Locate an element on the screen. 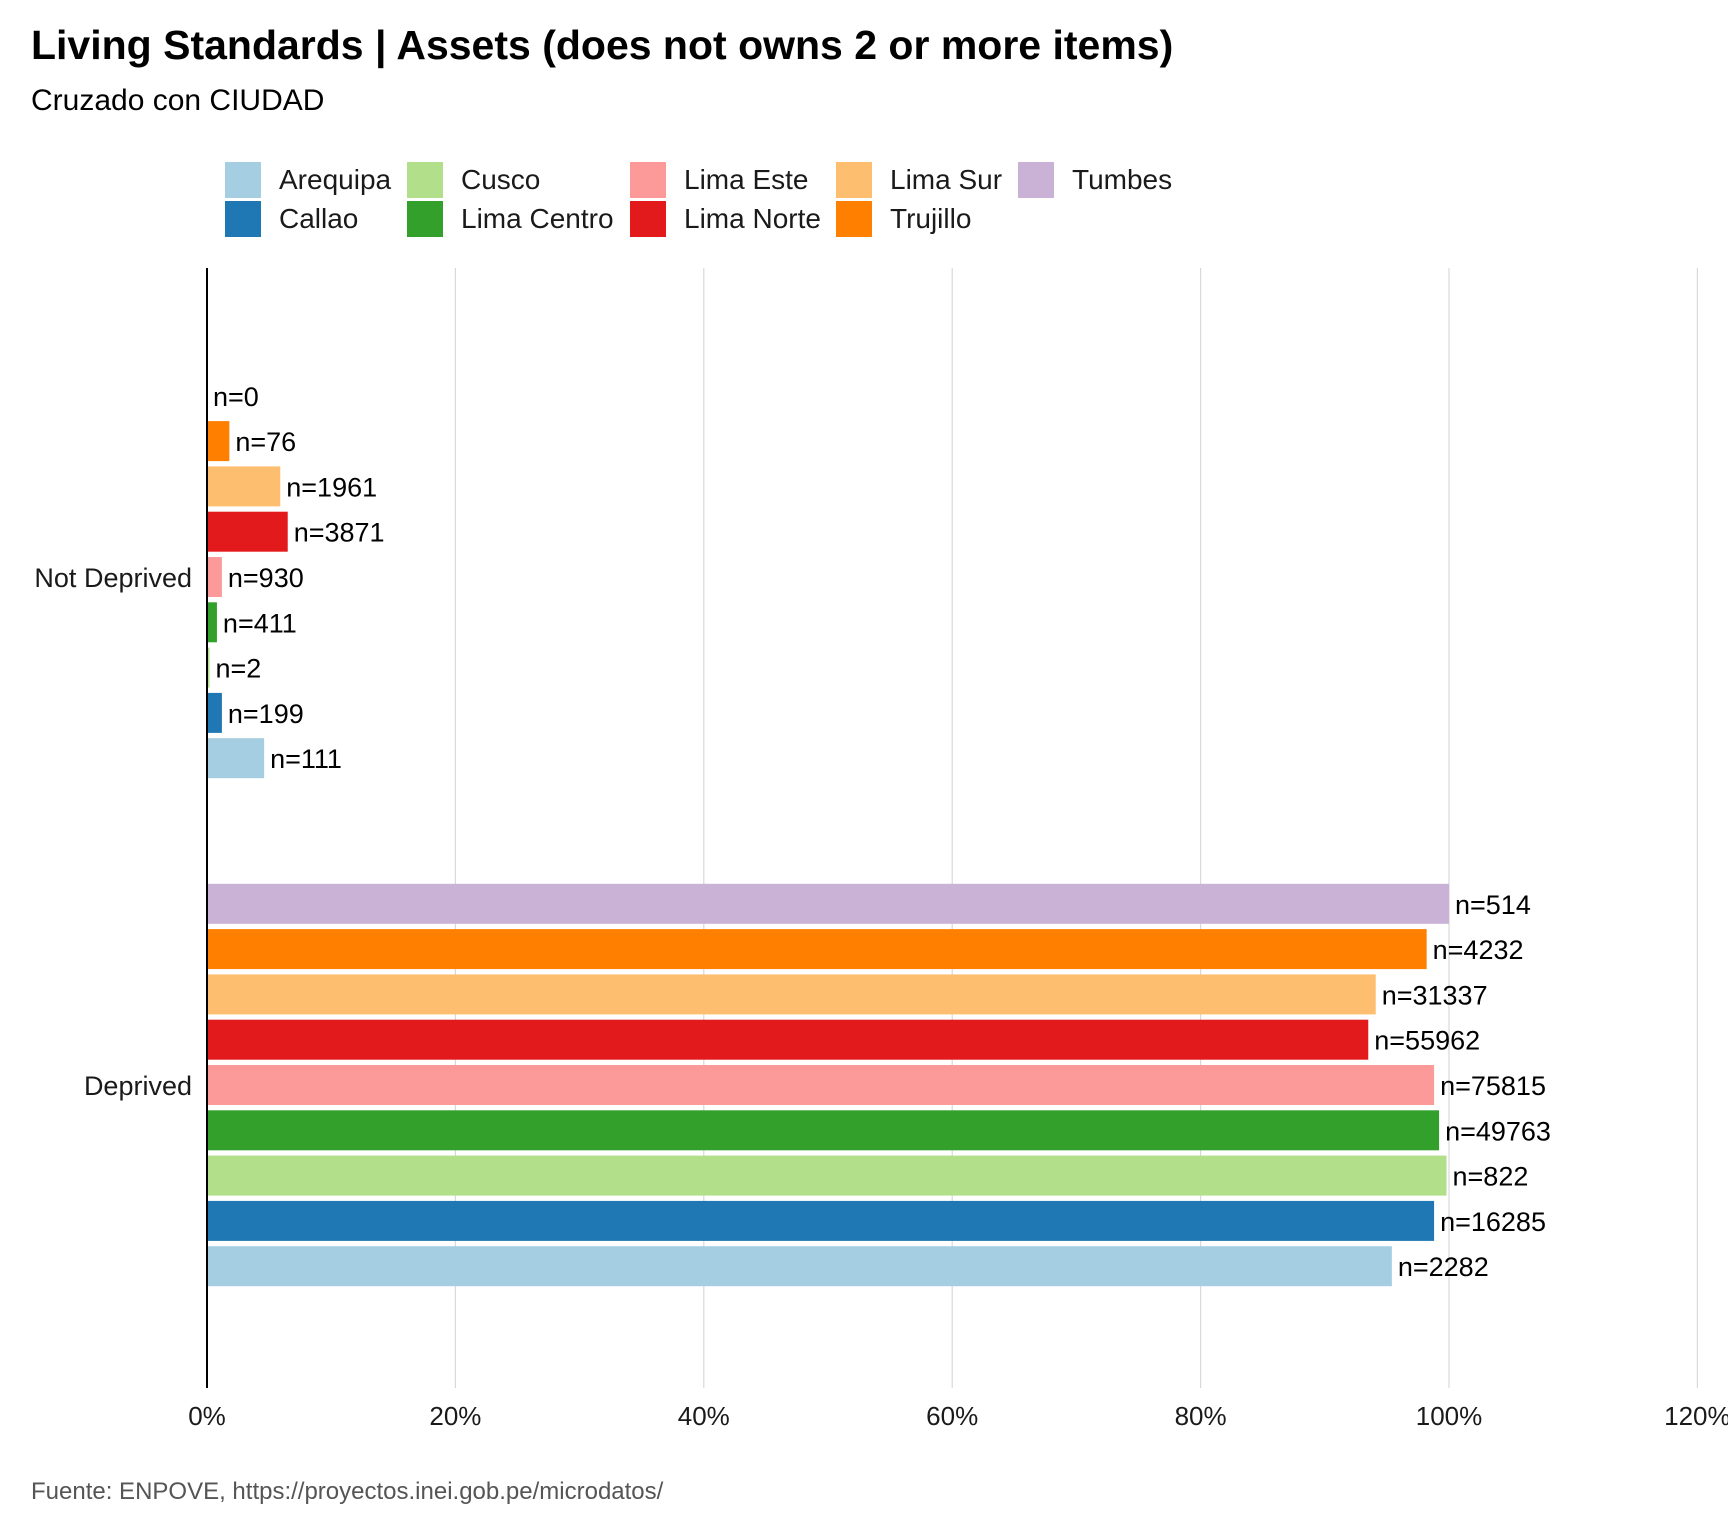  y-category-label: Deprived is located at coordinates (138, 1086).